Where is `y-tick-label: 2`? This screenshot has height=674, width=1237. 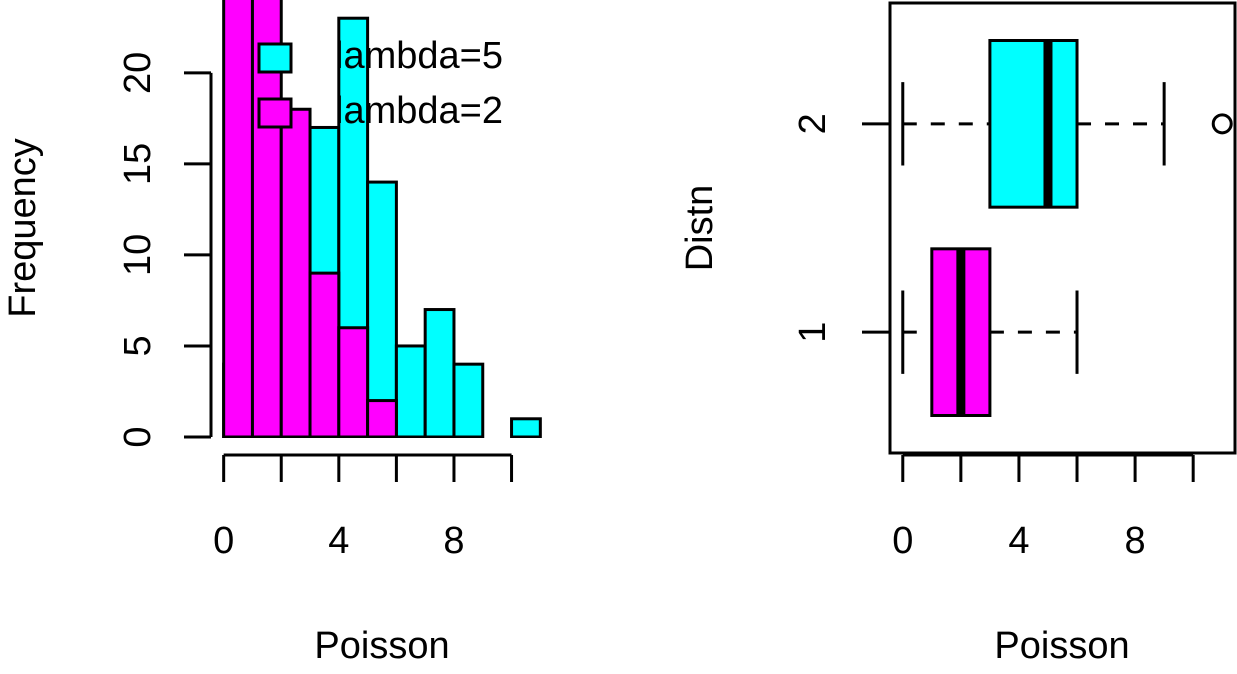
y-tick-label: 2 is located at coordinates (813, 123).